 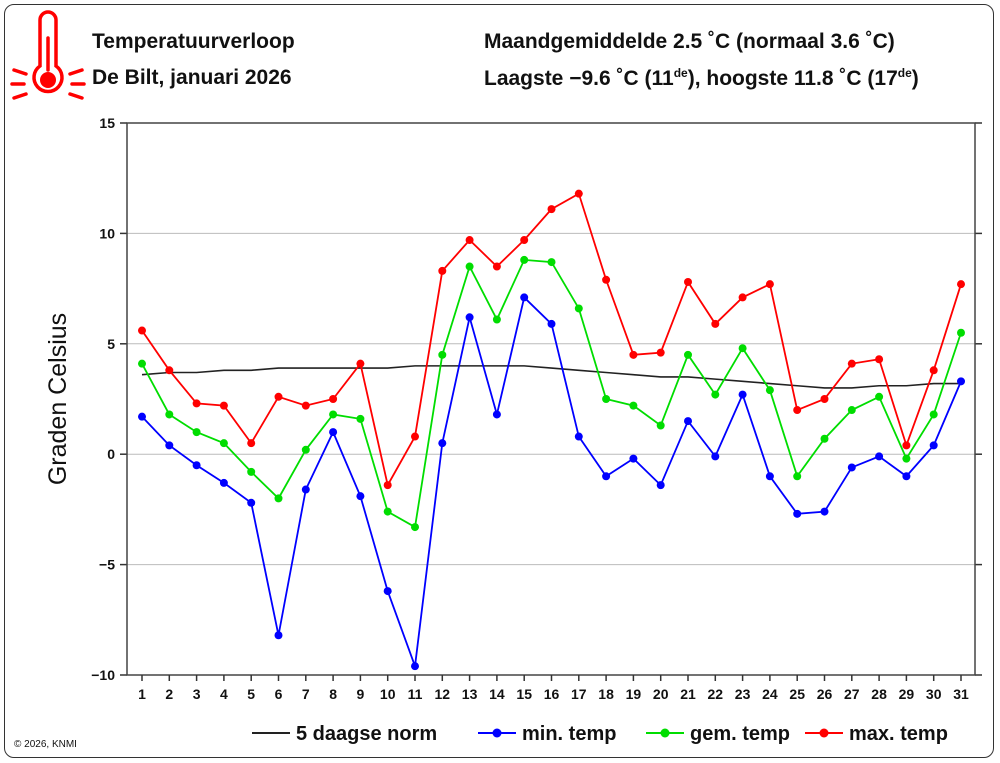 What do you see at coordinates (197, 694) in the screenshot?
I see `x-tick-label: 3` at bounding box center [197, 694].